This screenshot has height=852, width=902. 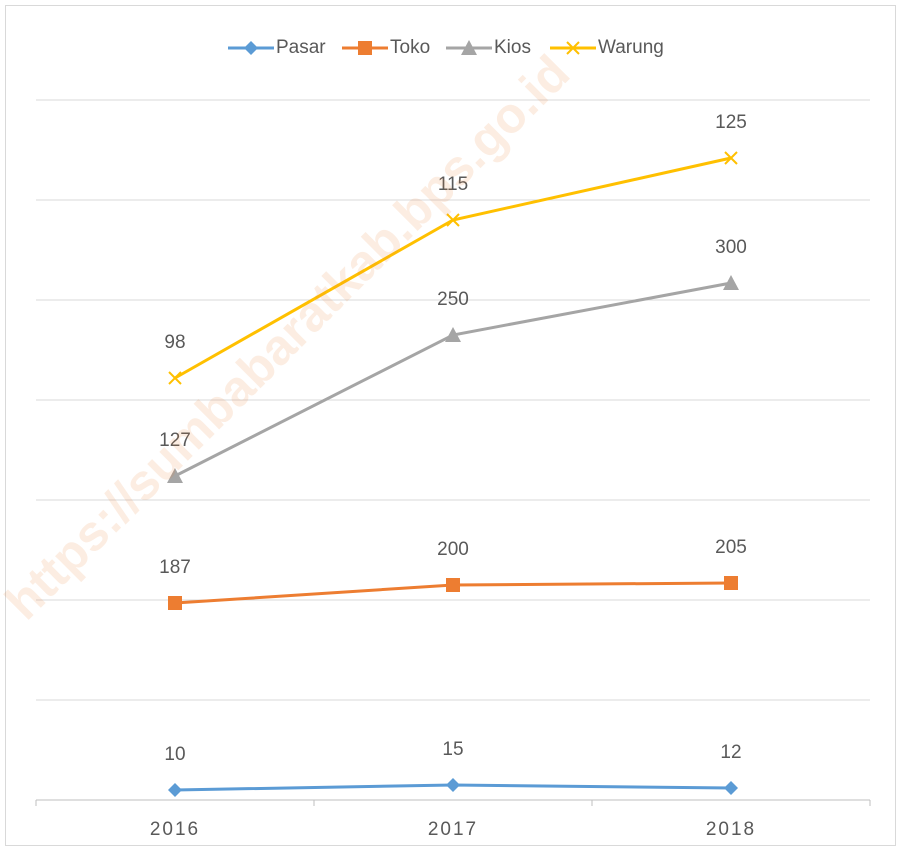 What do you see at coordinates (453, 549) in the screenshot?
I see `data-label: 200` at bounding box center [453, 549].